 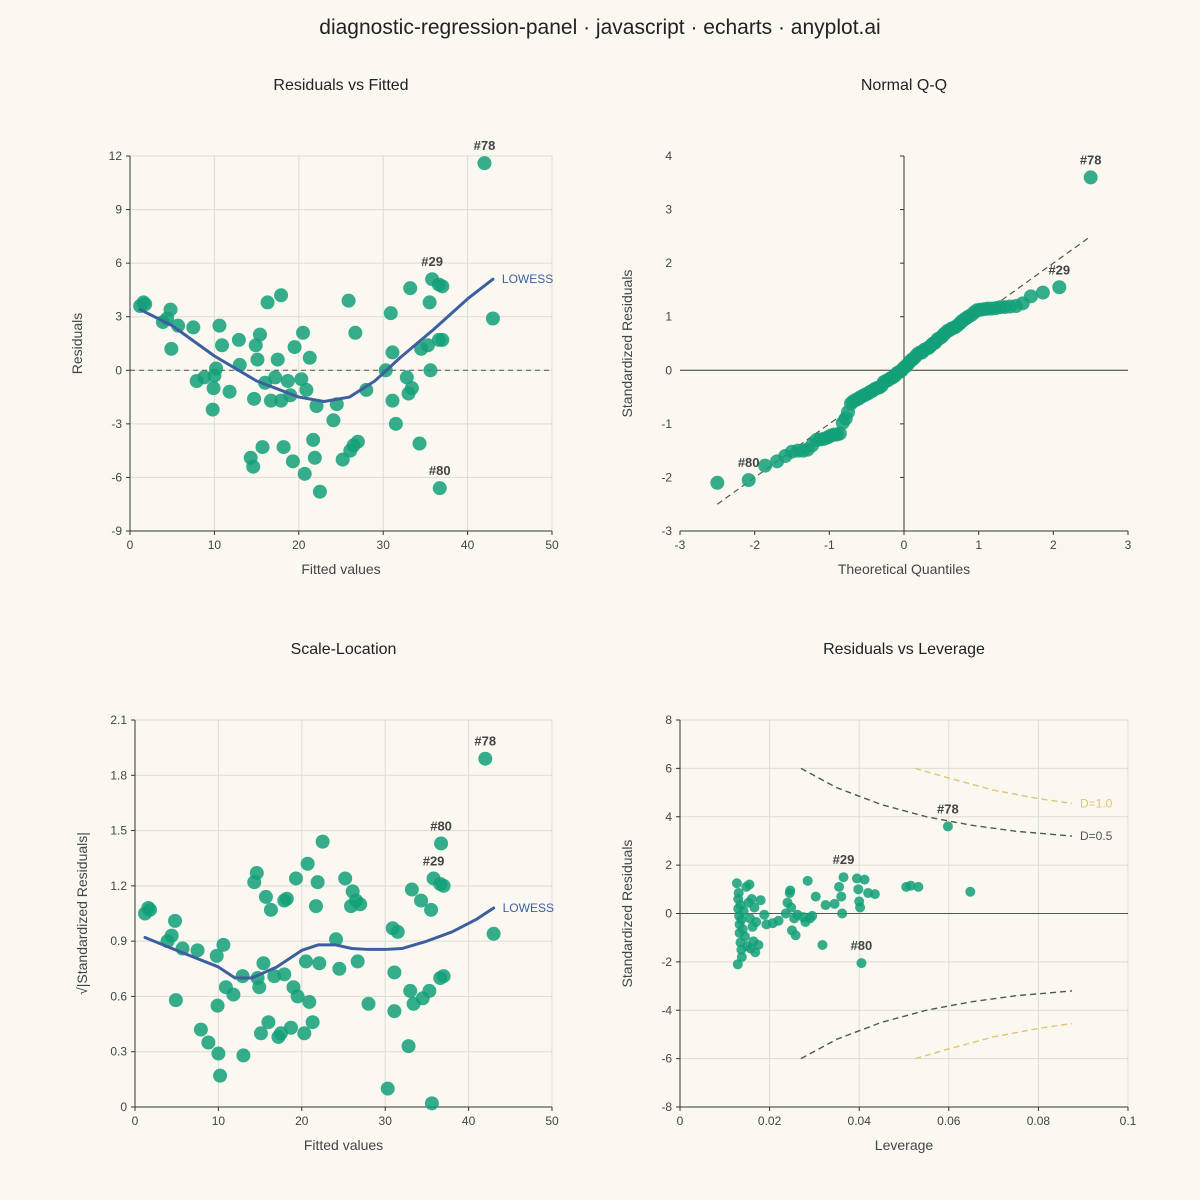 What do you see at coordinates (1128, 545) in the screenshot?
I see `x-tick-label: 3` at bounding box center [1128, 545].